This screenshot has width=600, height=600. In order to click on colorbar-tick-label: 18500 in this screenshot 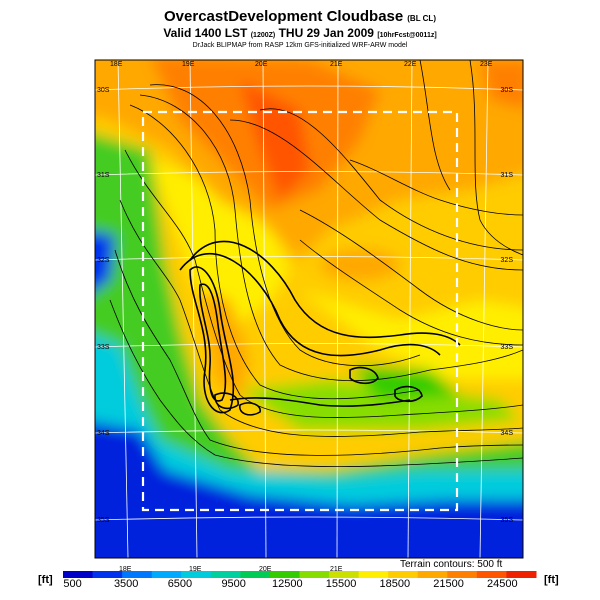, I will do `click(395, 584)`.